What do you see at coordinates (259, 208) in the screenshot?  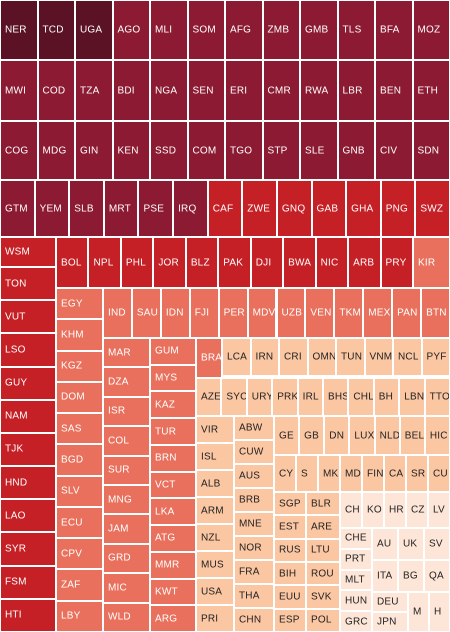 I see `treemap-cell-label: ZWE` at bounding box center [259, 208].